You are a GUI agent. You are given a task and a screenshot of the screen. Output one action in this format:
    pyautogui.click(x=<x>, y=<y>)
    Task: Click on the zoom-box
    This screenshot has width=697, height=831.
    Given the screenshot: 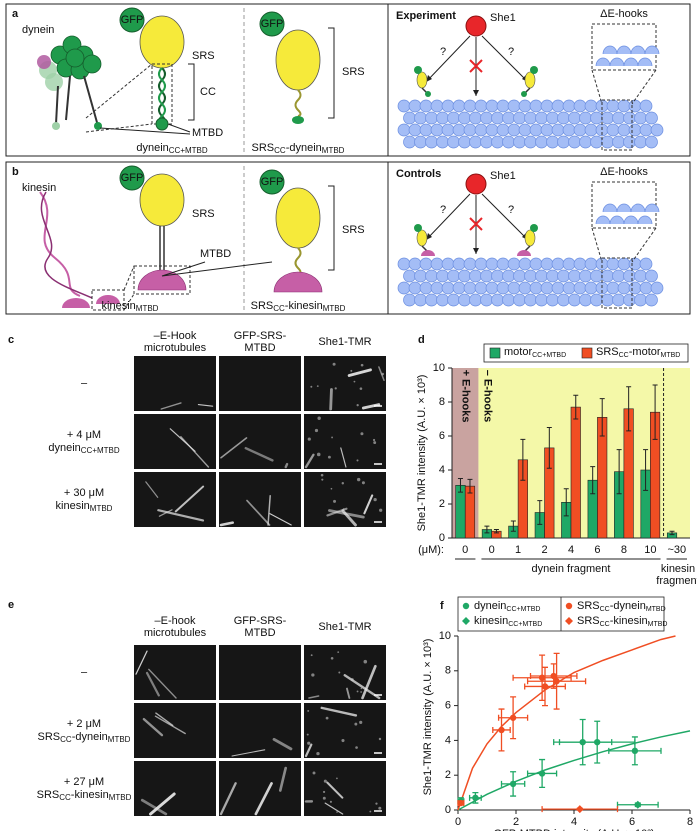 What is the action you would take?
    pyautogui.click(x=108, y=300)
    